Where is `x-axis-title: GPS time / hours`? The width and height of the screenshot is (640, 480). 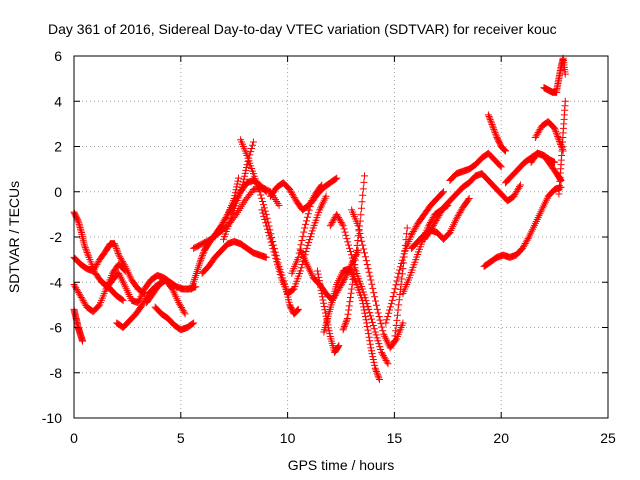
x-axis-title: GPS time / hours is located at coordinates (341, 465).